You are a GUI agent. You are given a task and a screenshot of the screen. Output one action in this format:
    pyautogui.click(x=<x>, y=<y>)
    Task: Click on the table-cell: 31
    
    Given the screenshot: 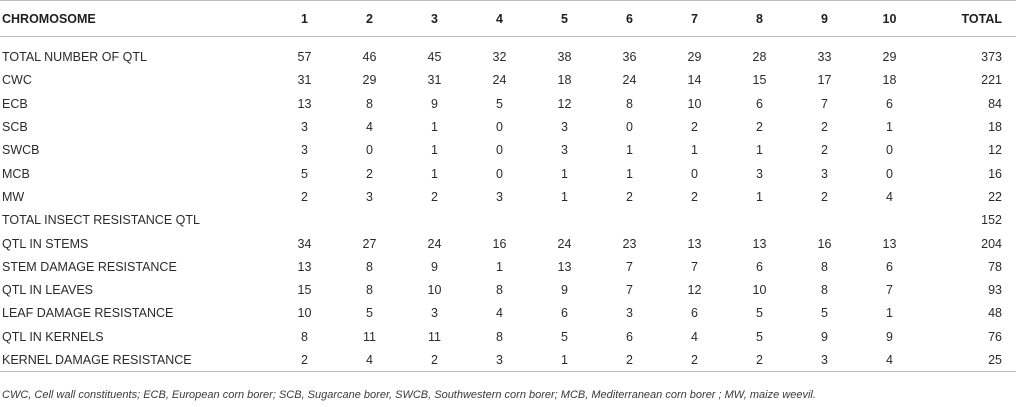 What is the action you would take?
    pyautogui.click(x=434, y=80)
    